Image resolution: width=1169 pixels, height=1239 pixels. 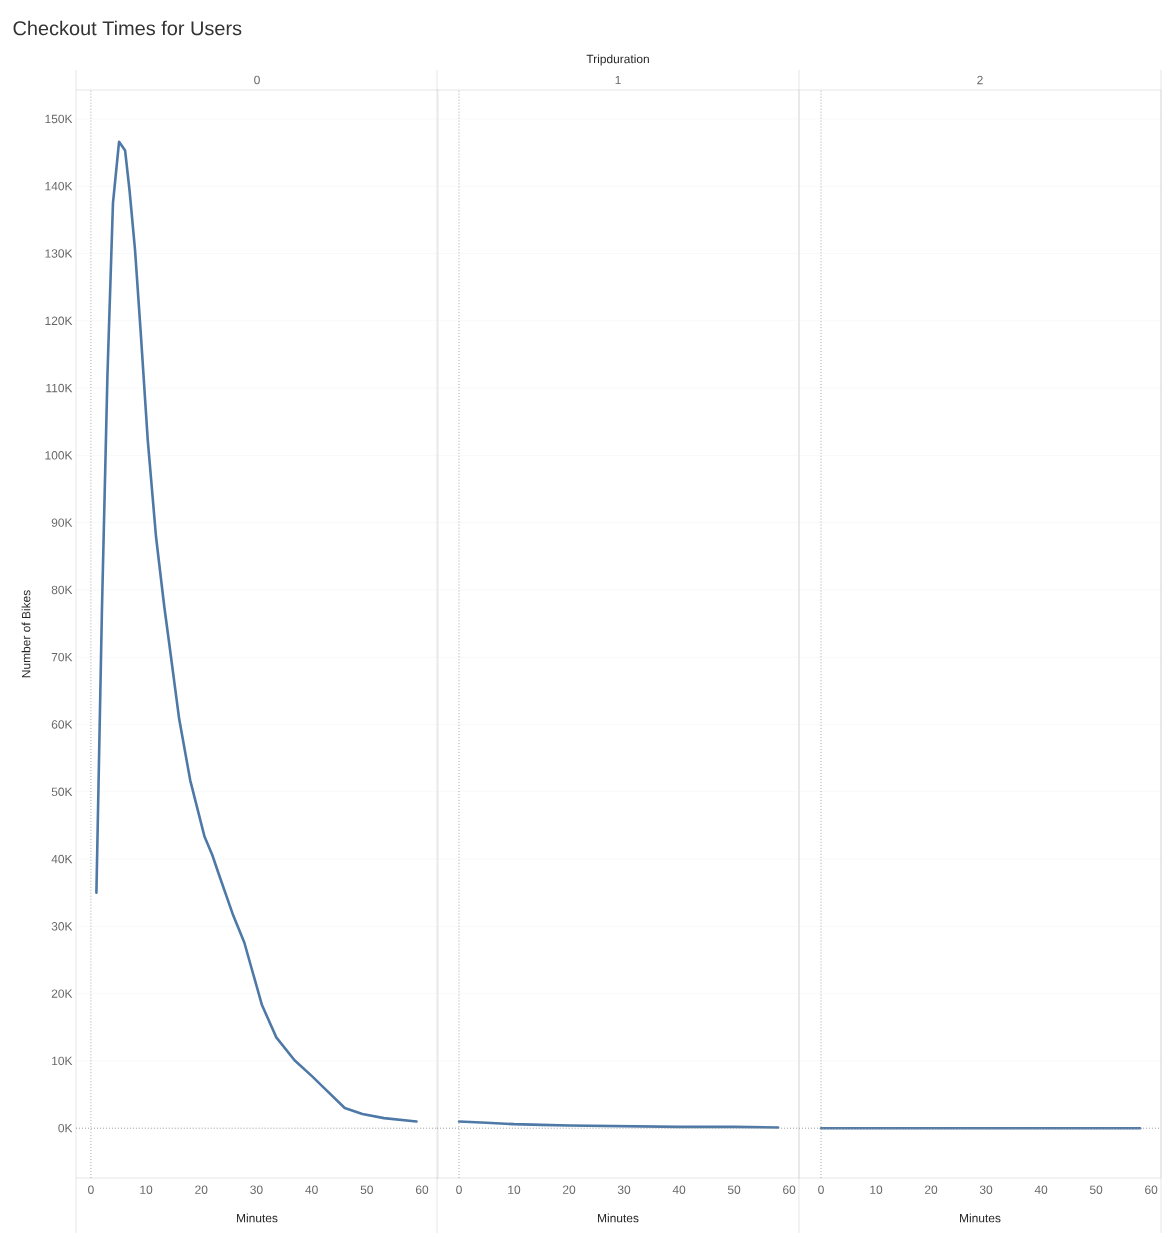 I want to click on y-tick-label: 150K, so click(x=59, y=119).